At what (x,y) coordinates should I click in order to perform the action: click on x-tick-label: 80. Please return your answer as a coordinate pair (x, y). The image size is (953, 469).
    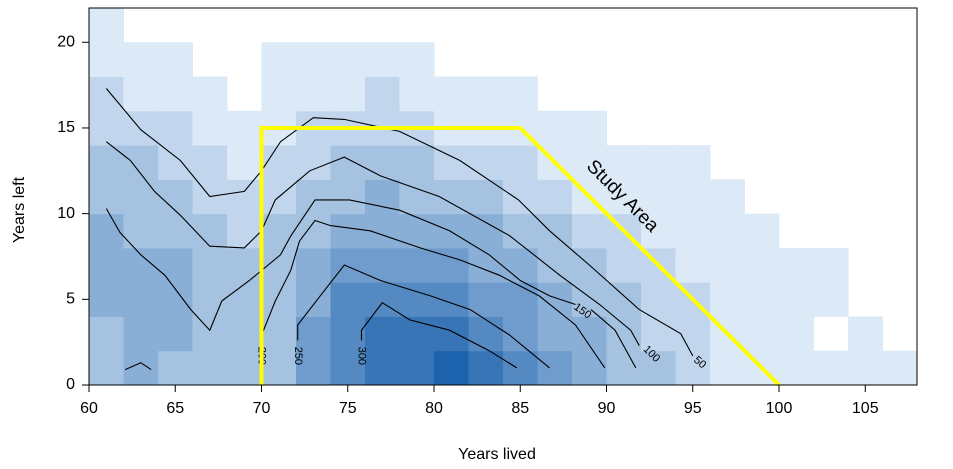
    Looking at the image, I should click on (434, 408).